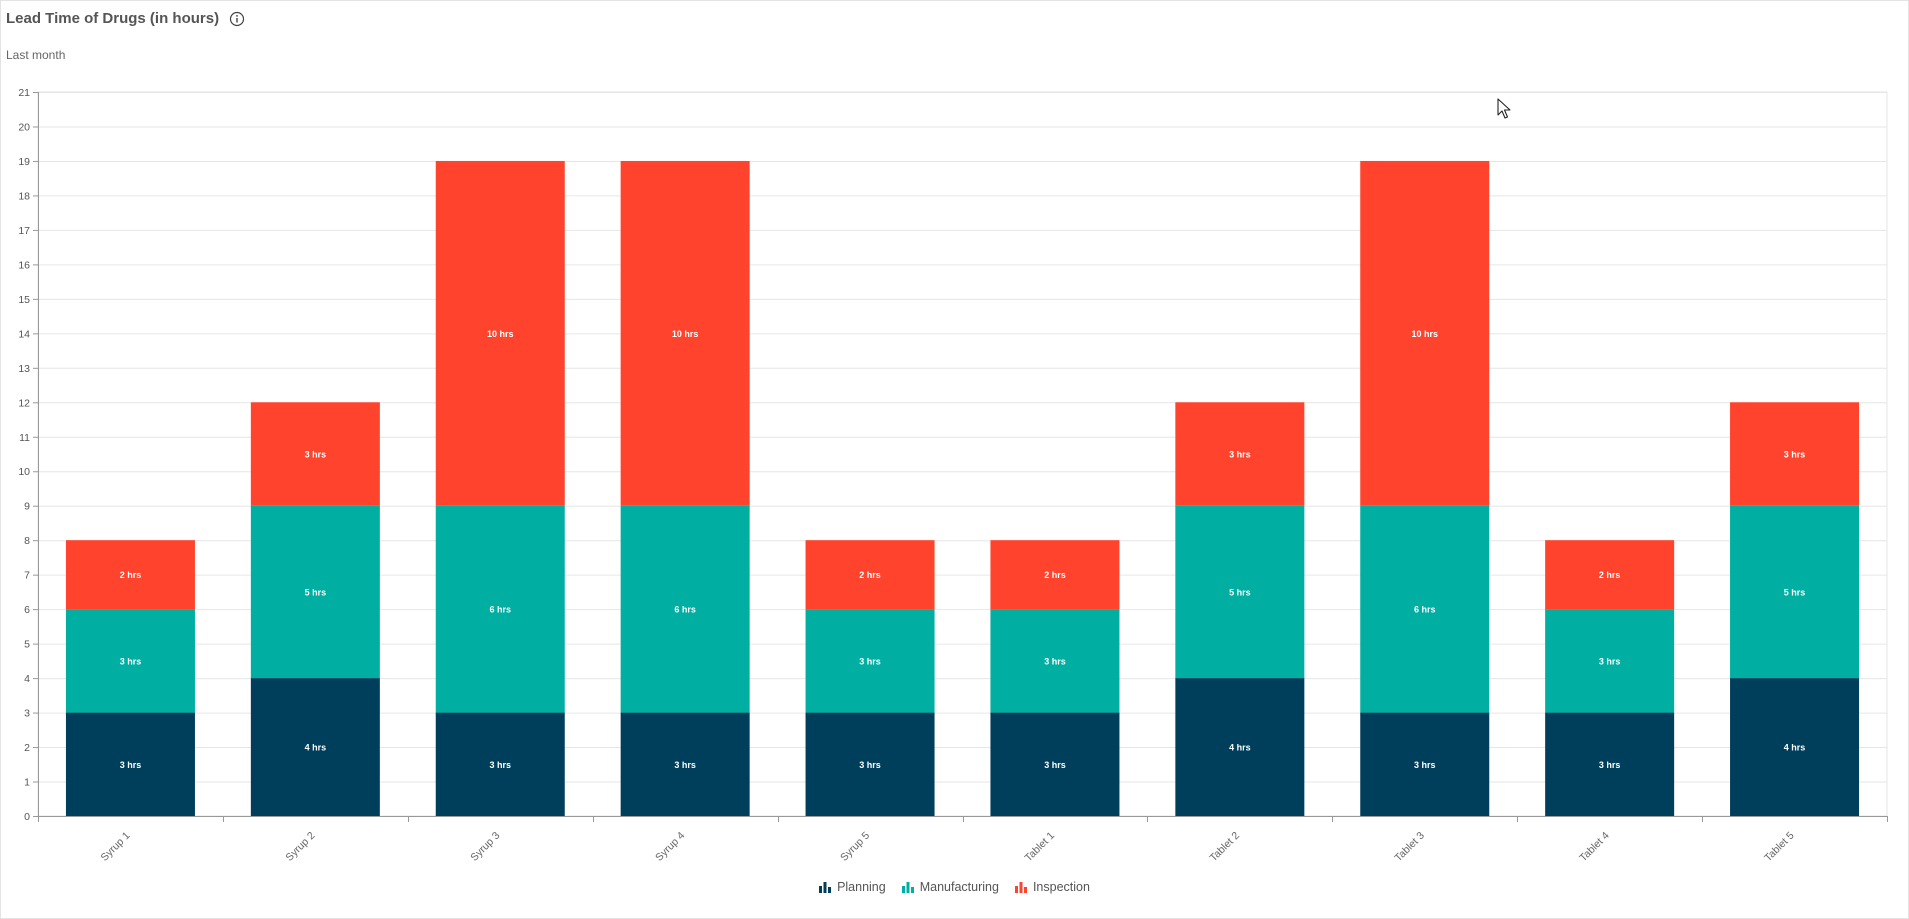 The image size is (1909, 919). I want to click on y-tick-label: 3, so click(27, 714).